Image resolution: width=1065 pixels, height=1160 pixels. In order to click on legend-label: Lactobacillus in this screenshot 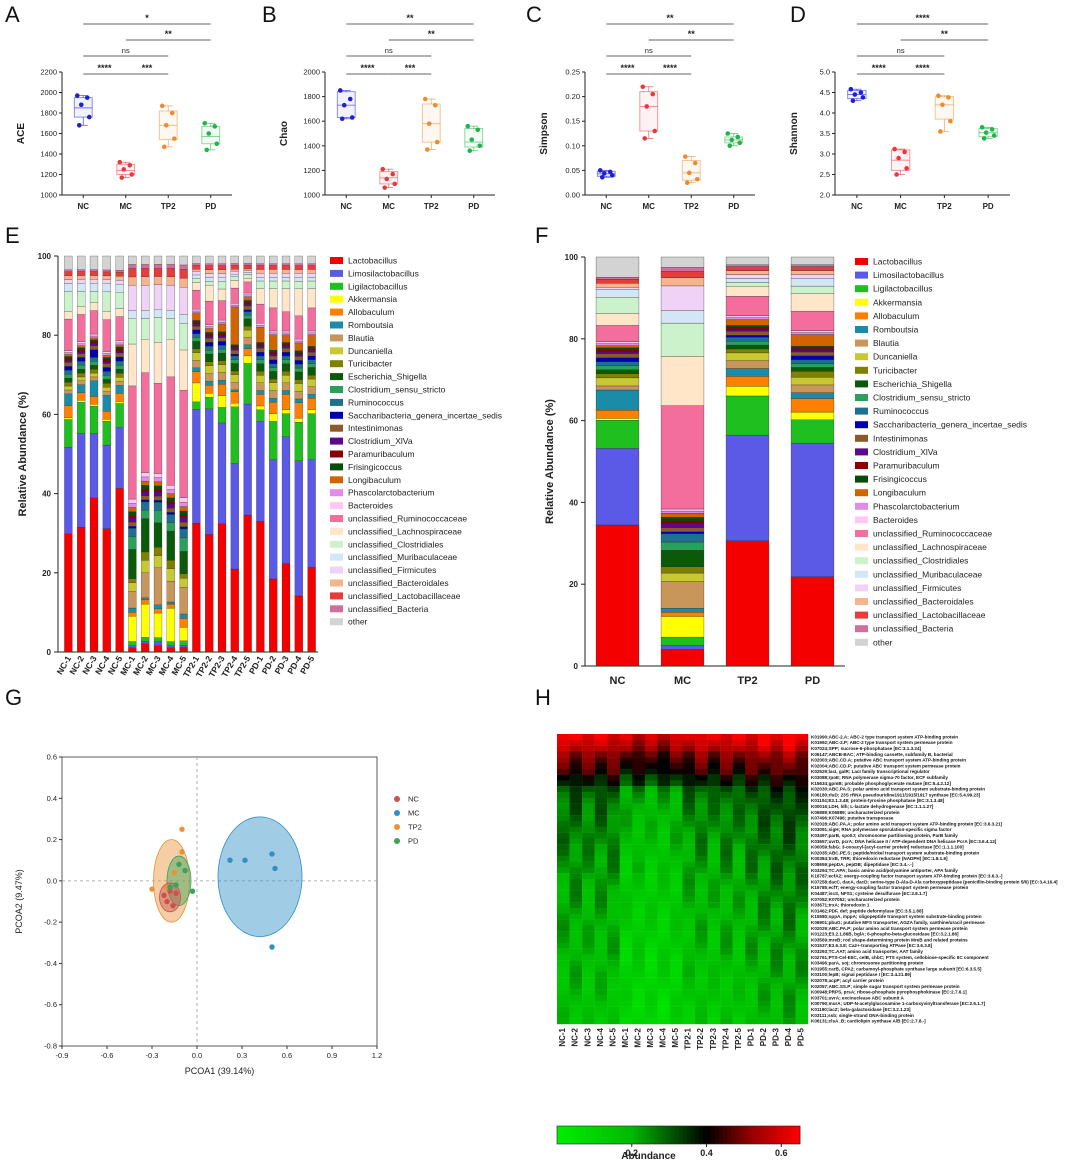, I will do `click(372, 261)`.